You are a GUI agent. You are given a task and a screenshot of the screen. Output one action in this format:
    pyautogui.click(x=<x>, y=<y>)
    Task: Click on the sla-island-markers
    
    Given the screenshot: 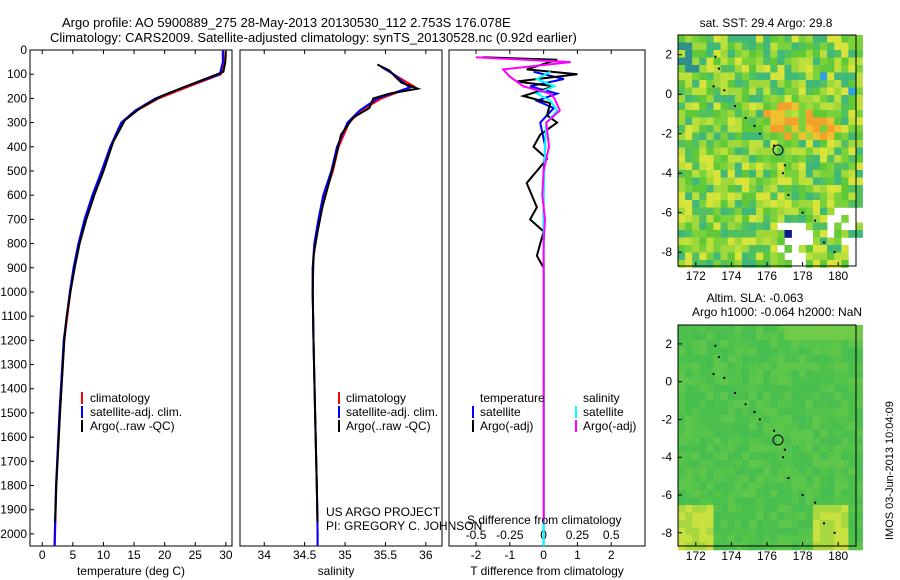 What is the action you would take?
    pyautogui.click(x=774, y=439)
    